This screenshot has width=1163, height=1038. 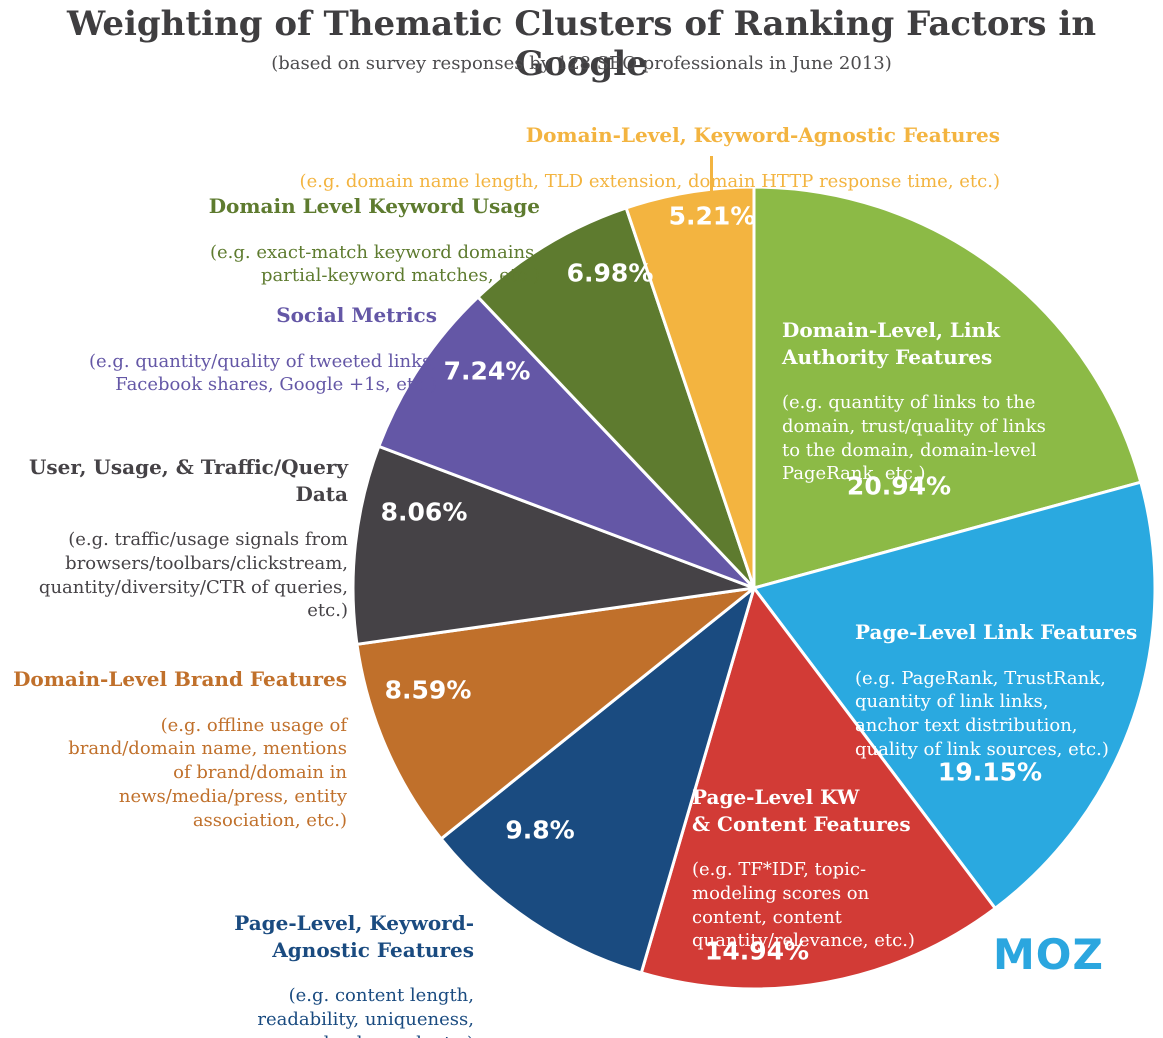 What do you see at coordinates (428, 690) in the screenshot?
I see `percent-label: 8.59%` at bounding box center [428, 690].